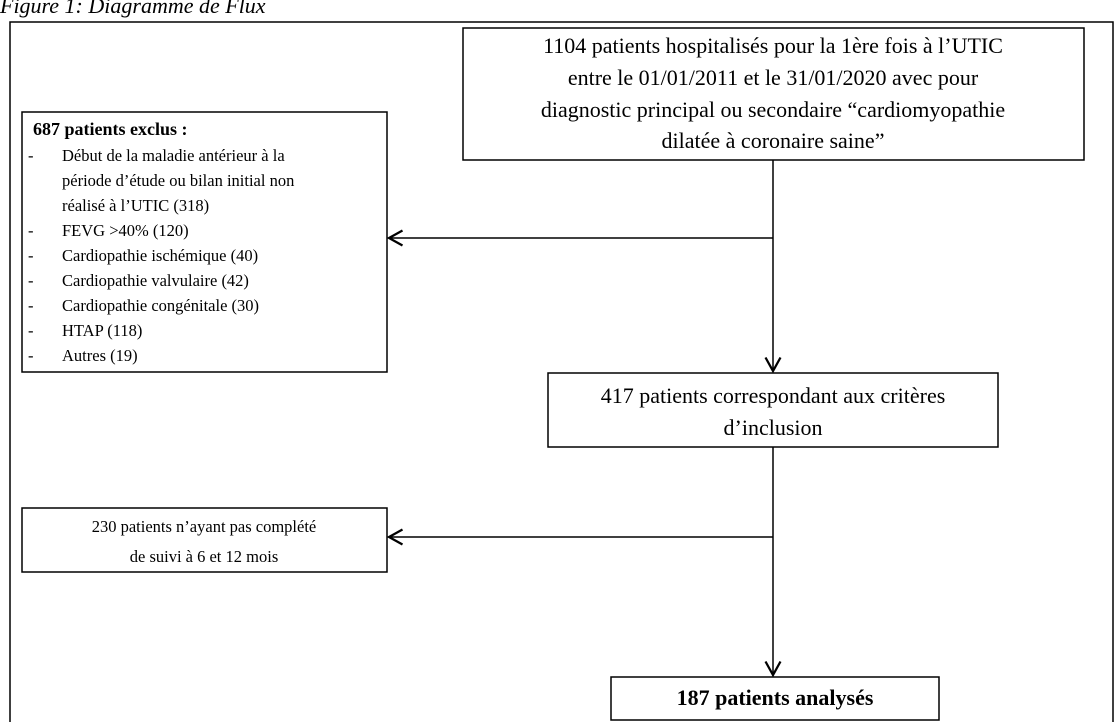 This screenshot has width=1115, height=722. I want to click on excluded-item: Début de la maladie antérieur à la, so click(173, 155).